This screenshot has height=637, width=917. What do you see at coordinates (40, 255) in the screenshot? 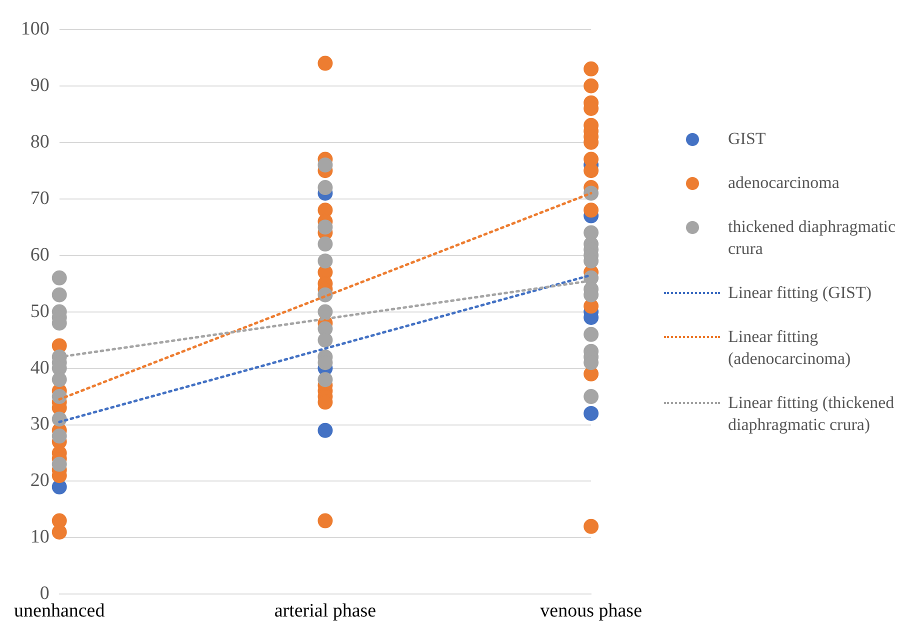
I see `y-tick-label: 60` at bounding box center [40, 255].